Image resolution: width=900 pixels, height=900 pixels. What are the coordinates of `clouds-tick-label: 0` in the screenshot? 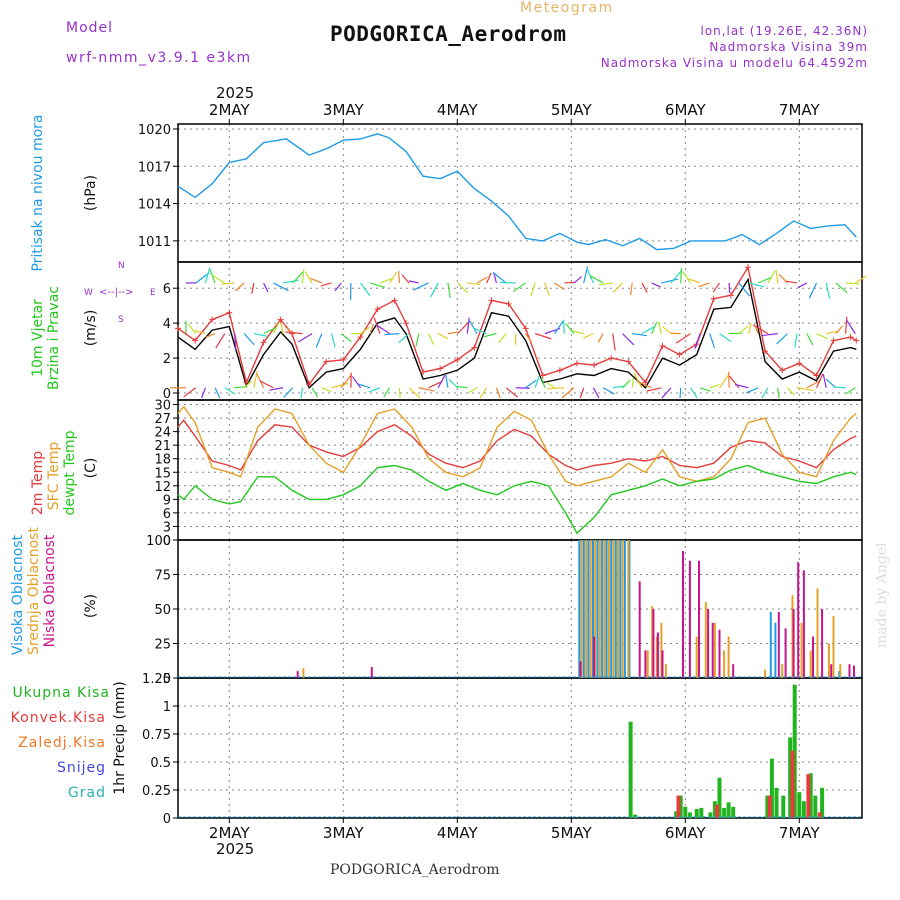 It's located at (167, 679).